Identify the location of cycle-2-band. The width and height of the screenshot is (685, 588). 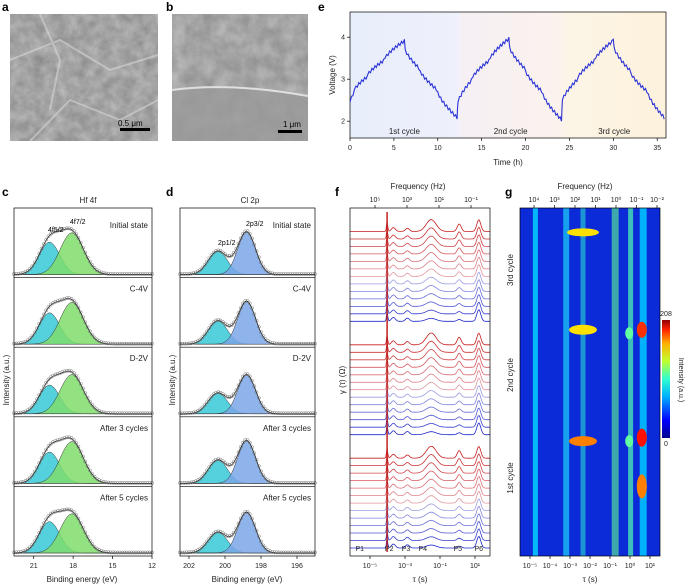
(510, 75).